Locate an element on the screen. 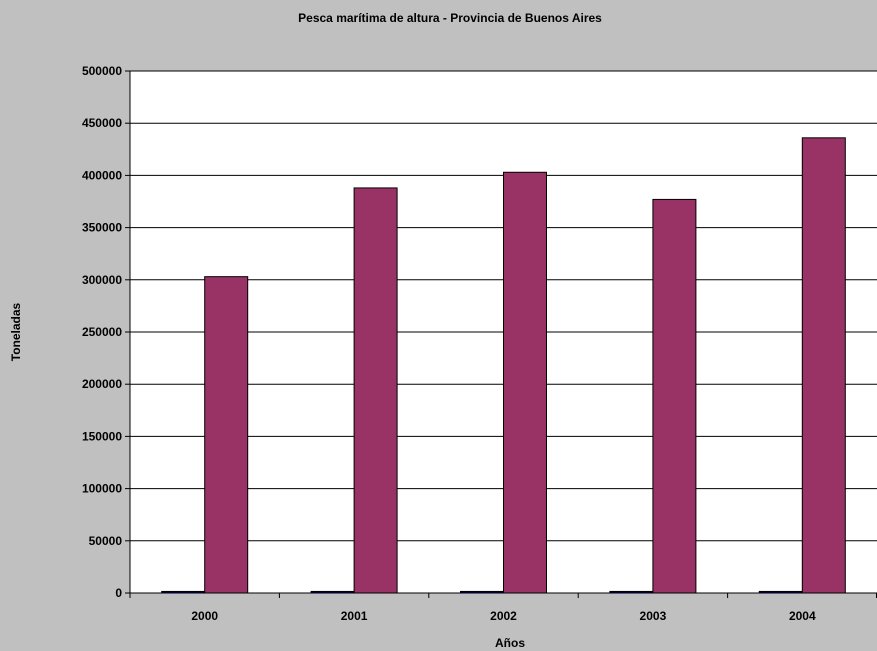  x-tick-label: 2000 is located at coordinates (204, 616).